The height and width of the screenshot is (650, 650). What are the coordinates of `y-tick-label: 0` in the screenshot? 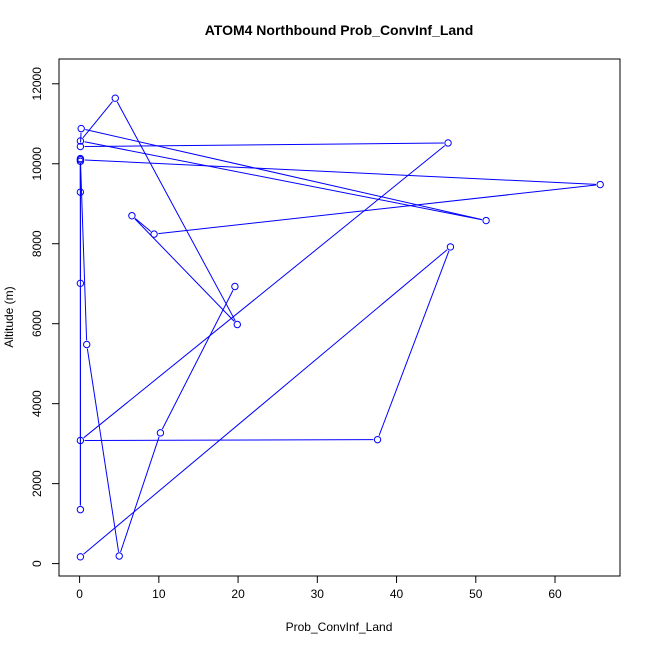 It's located at (37, 563).